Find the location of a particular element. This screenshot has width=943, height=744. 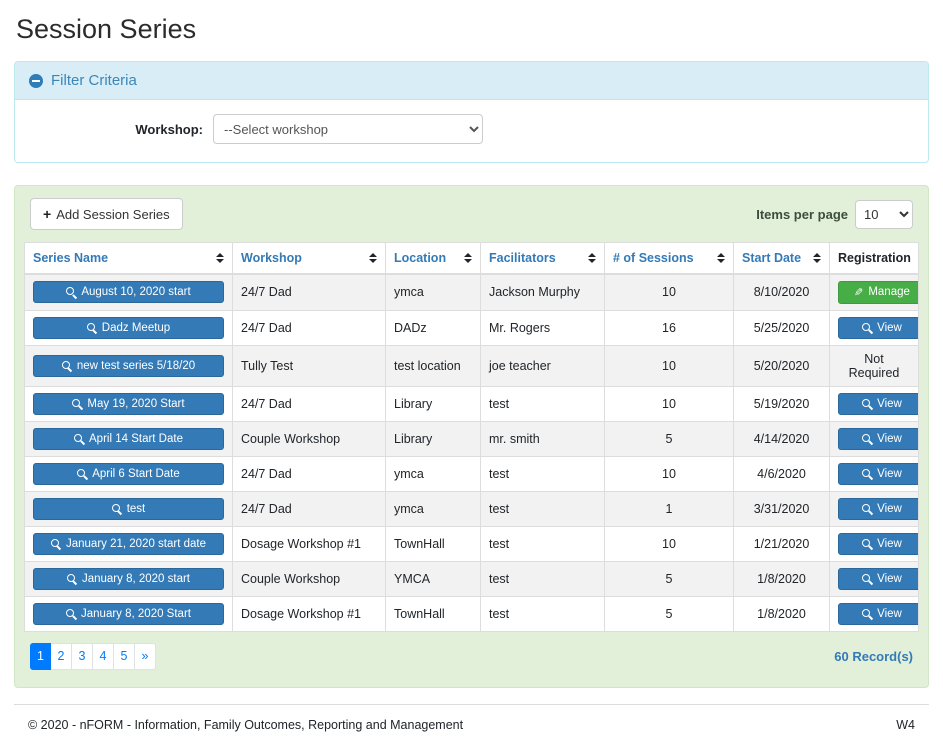

series-name-cell: January 8, 2020 start is located at coordinates (128, 579).